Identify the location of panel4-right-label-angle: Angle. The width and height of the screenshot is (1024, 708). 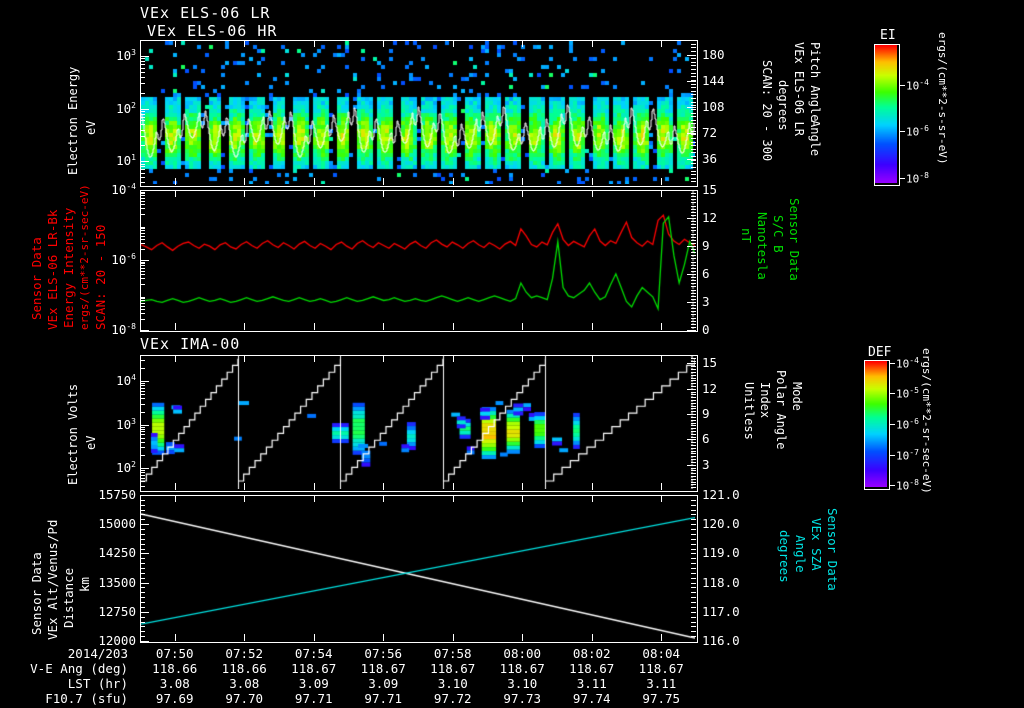
(800, 565).